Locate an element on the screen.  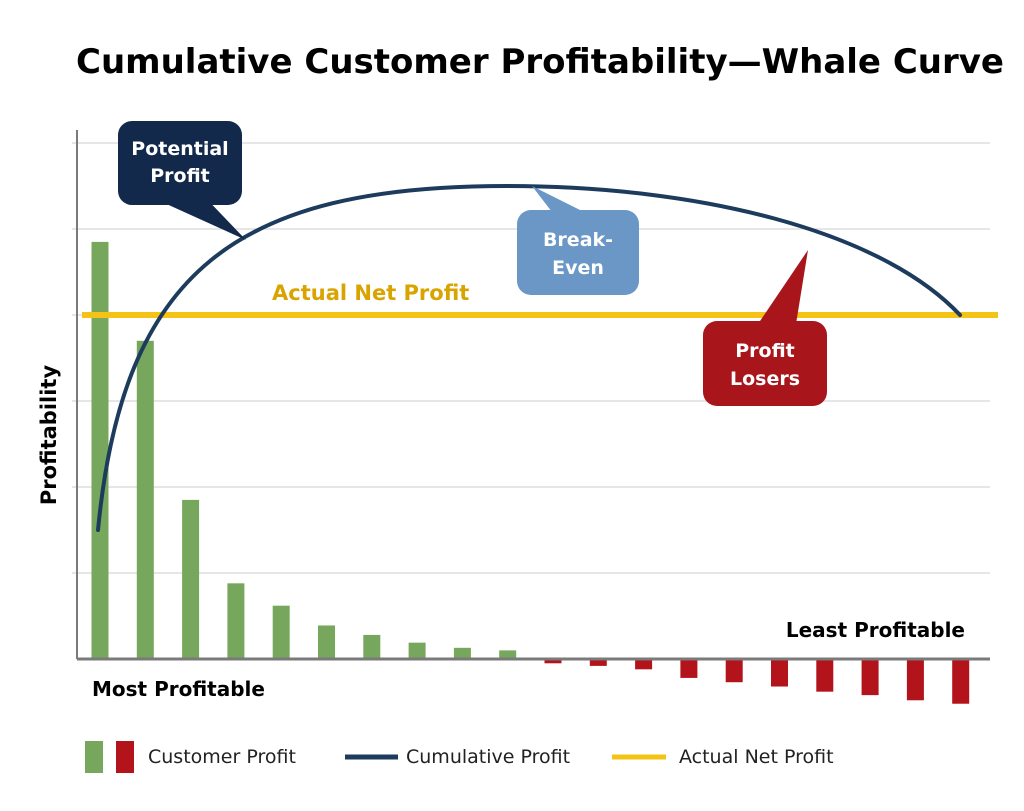
callout-losers-line1: Profit is located at coordinates (765, 351).